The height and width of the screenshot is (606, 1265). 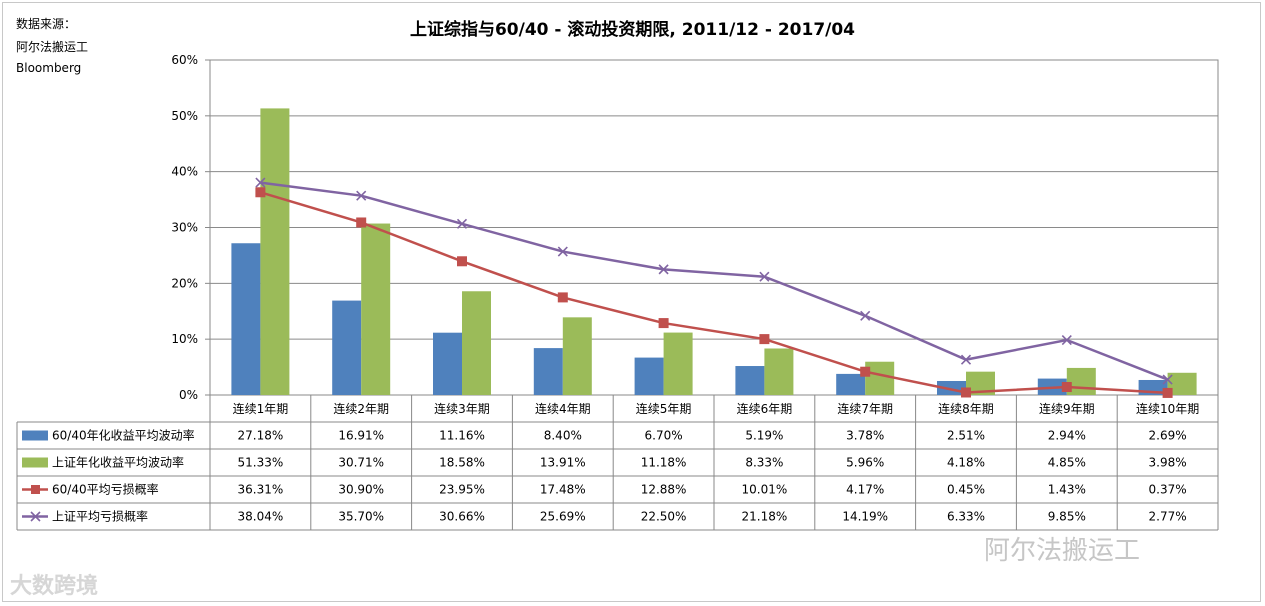 What do you see at coordinates (664, 463) in the screenshot?
I see `data-label: 11.18%` at bounding box center [664, 463].